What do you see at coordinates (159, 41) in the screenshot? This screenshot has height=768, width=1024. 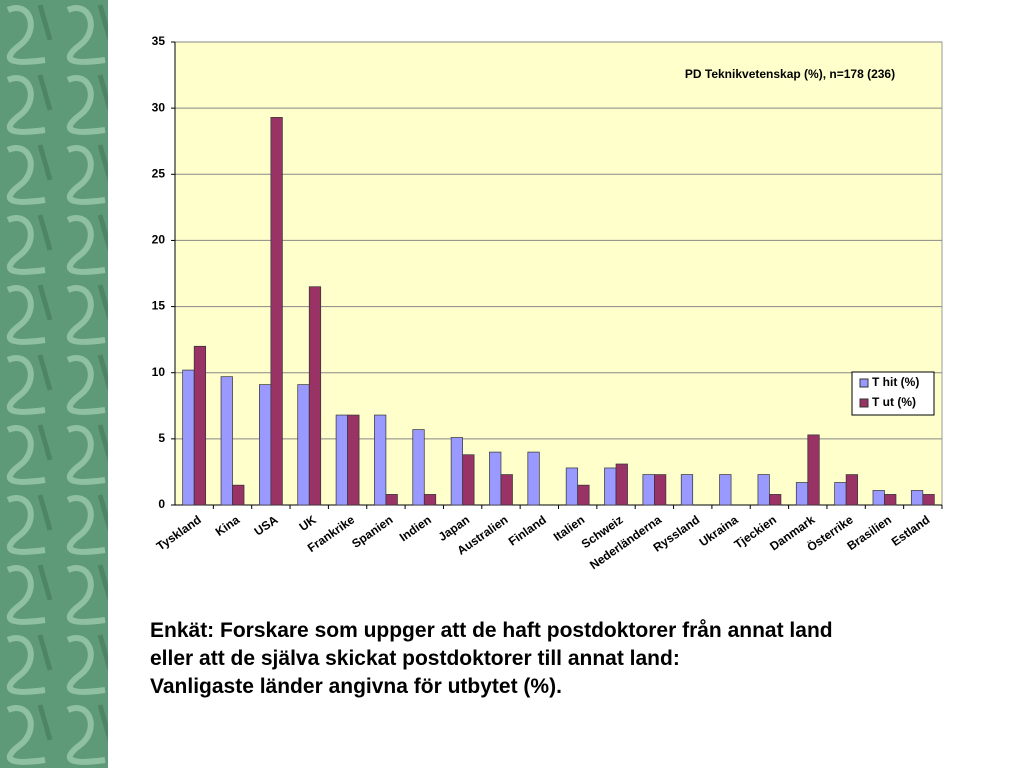 I see `y-tick-label: 35` at bounding box center [159, 41].